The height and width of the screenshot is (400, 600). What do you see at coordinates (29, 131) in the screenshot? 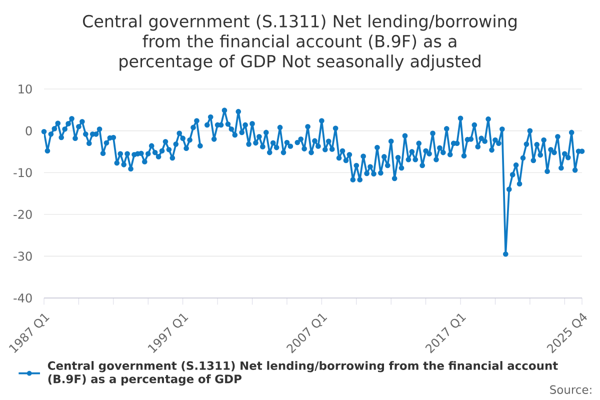
I see `y-tick-label: 0` at bounding box center [29, 131].